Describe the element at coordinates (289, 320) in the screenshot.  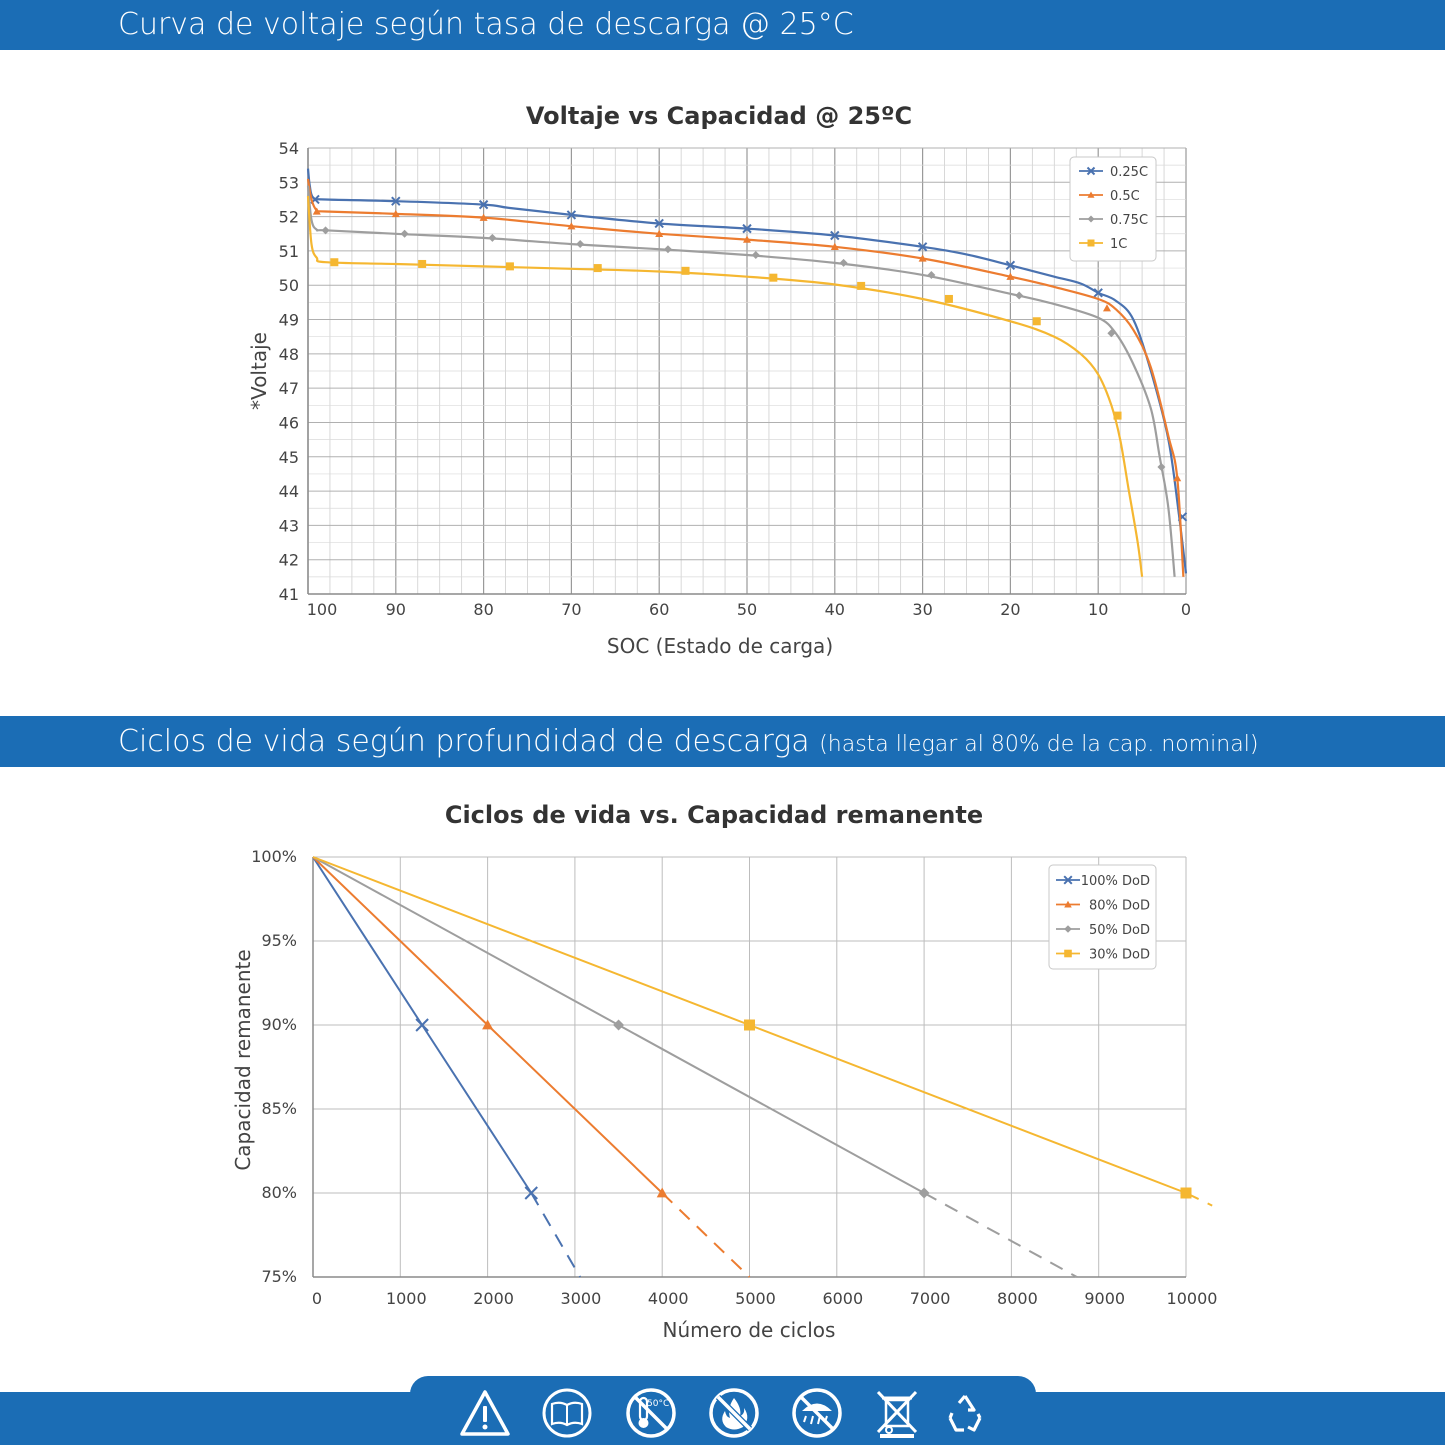
I see `voltage-y-tick-label: 49` at that location.